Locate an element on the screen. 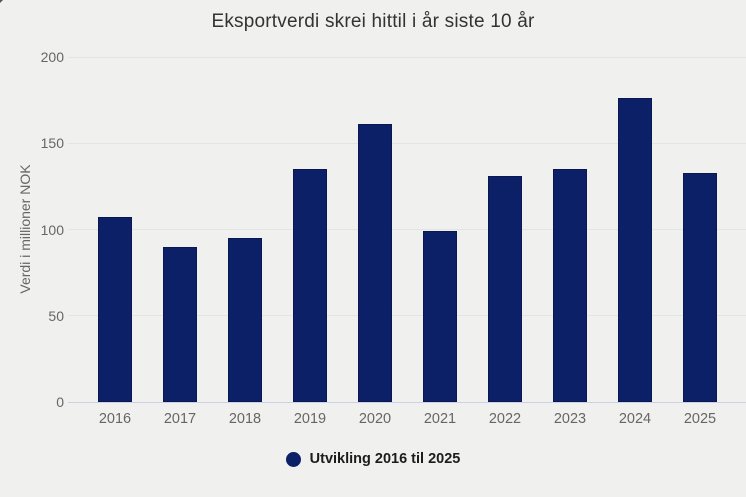  x-tick-label: 2016 is located at coordinates (115, 419).